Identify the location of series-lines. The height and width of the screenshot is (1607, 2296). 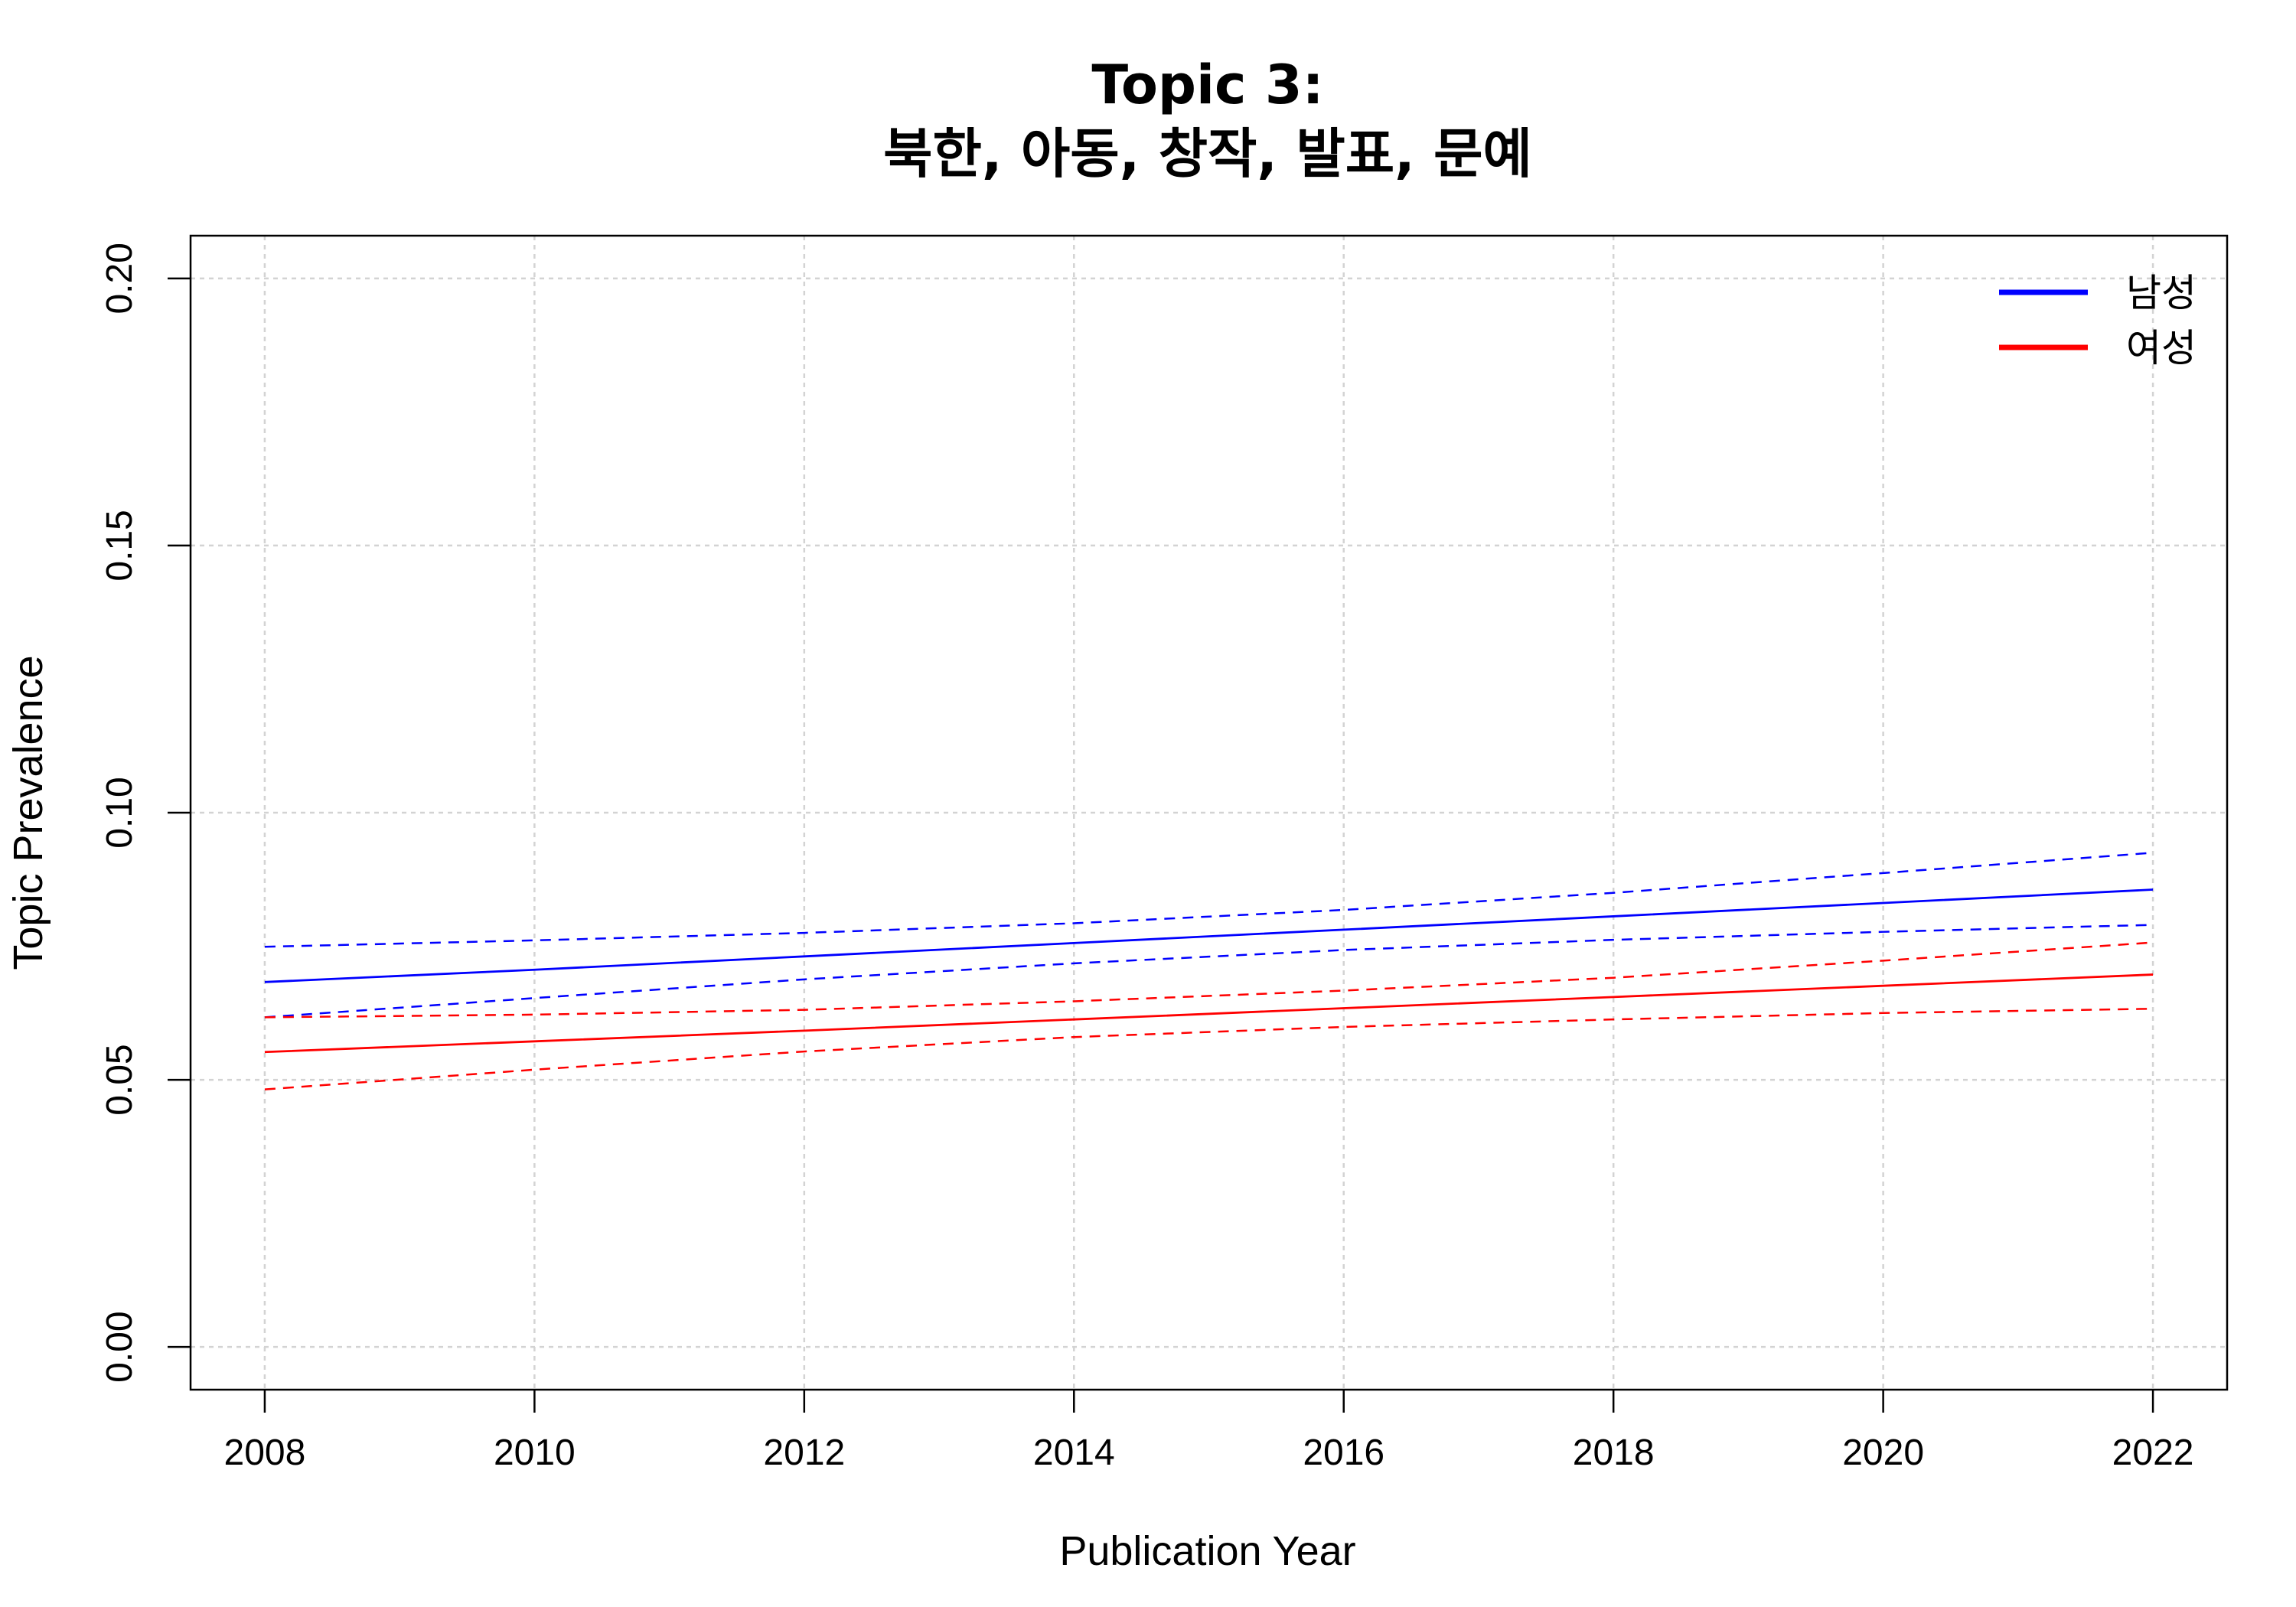
(1209, 971).